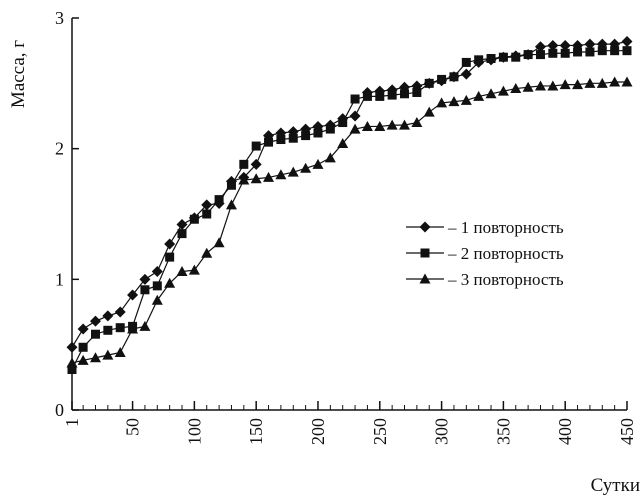 The width and height of the screenshot is (642, 497). I want to click on y-tick-label: 3, so click(59, 18).